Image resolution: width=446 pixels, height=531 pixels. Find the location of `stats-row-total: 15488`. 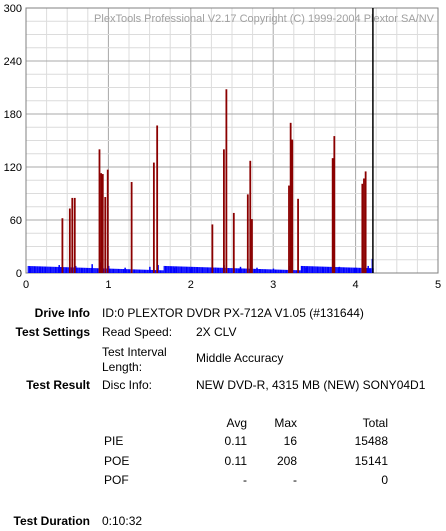

stats-row-total: 15488 is located at coordinates (371, 441).